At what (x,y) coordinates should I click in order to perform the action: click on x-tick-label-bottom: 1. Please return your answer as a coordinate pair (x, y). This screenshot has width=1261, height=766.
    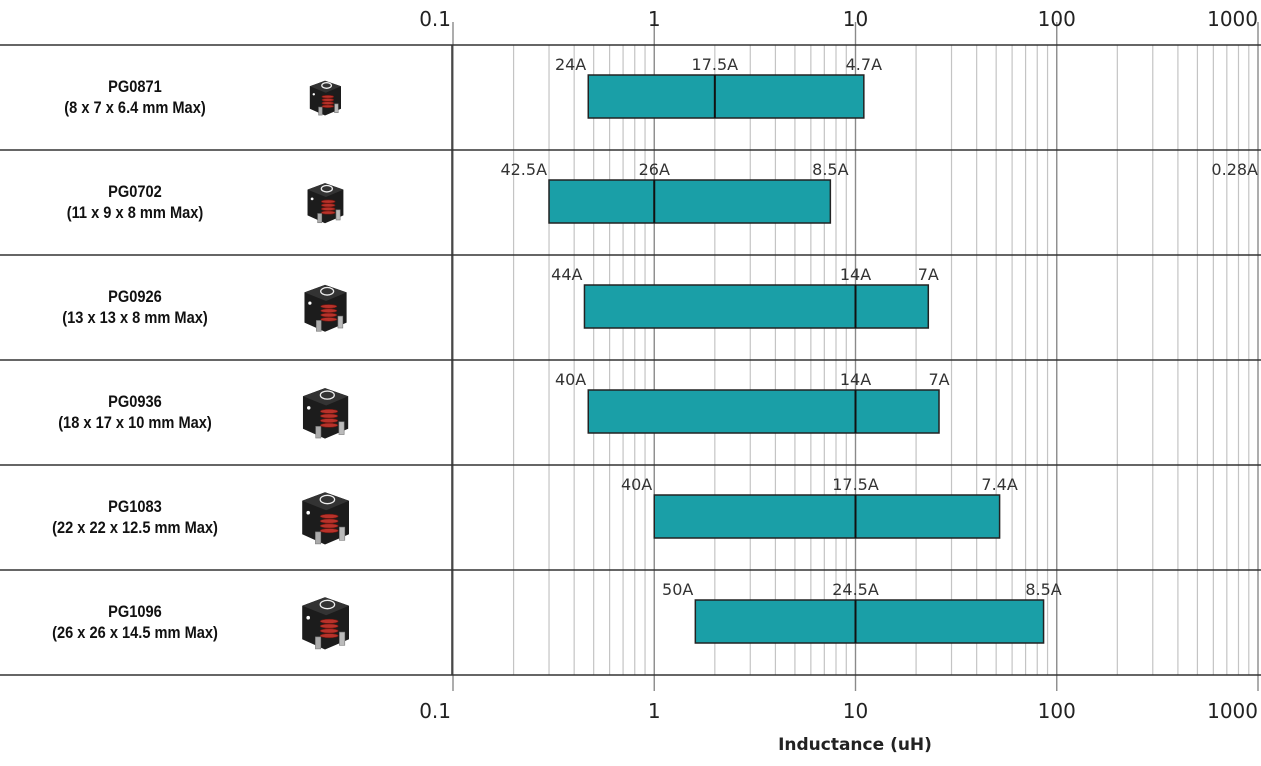
    Looking at the image, I should click on (654, 711).